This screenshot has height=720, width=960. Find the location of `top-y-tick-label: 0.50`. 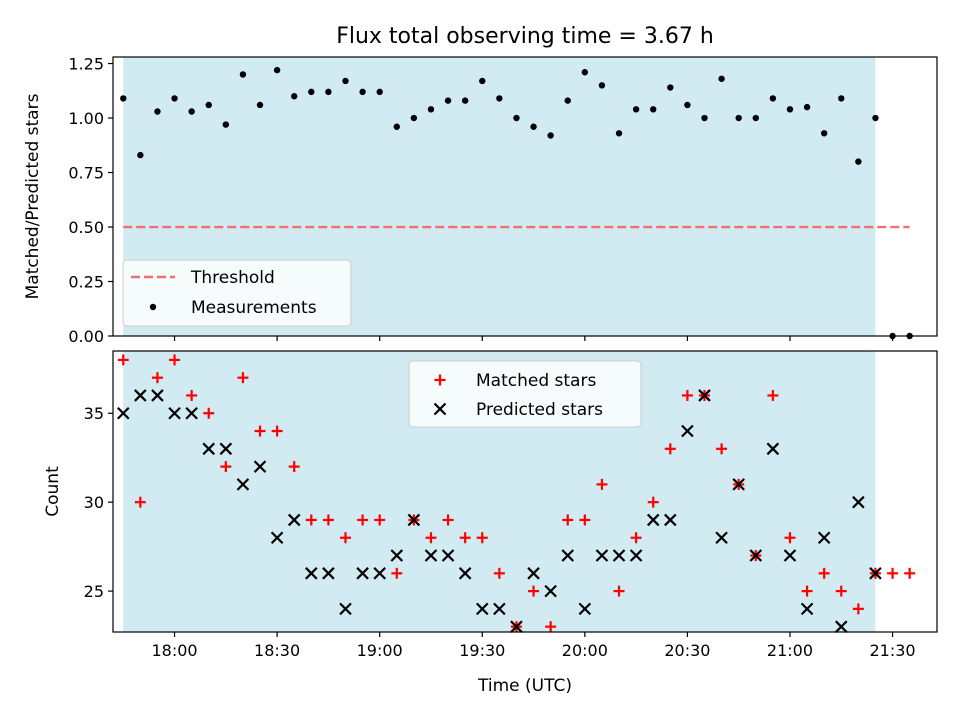

top-y-tick-label: 0.50 is located at coordinates (86, 227).